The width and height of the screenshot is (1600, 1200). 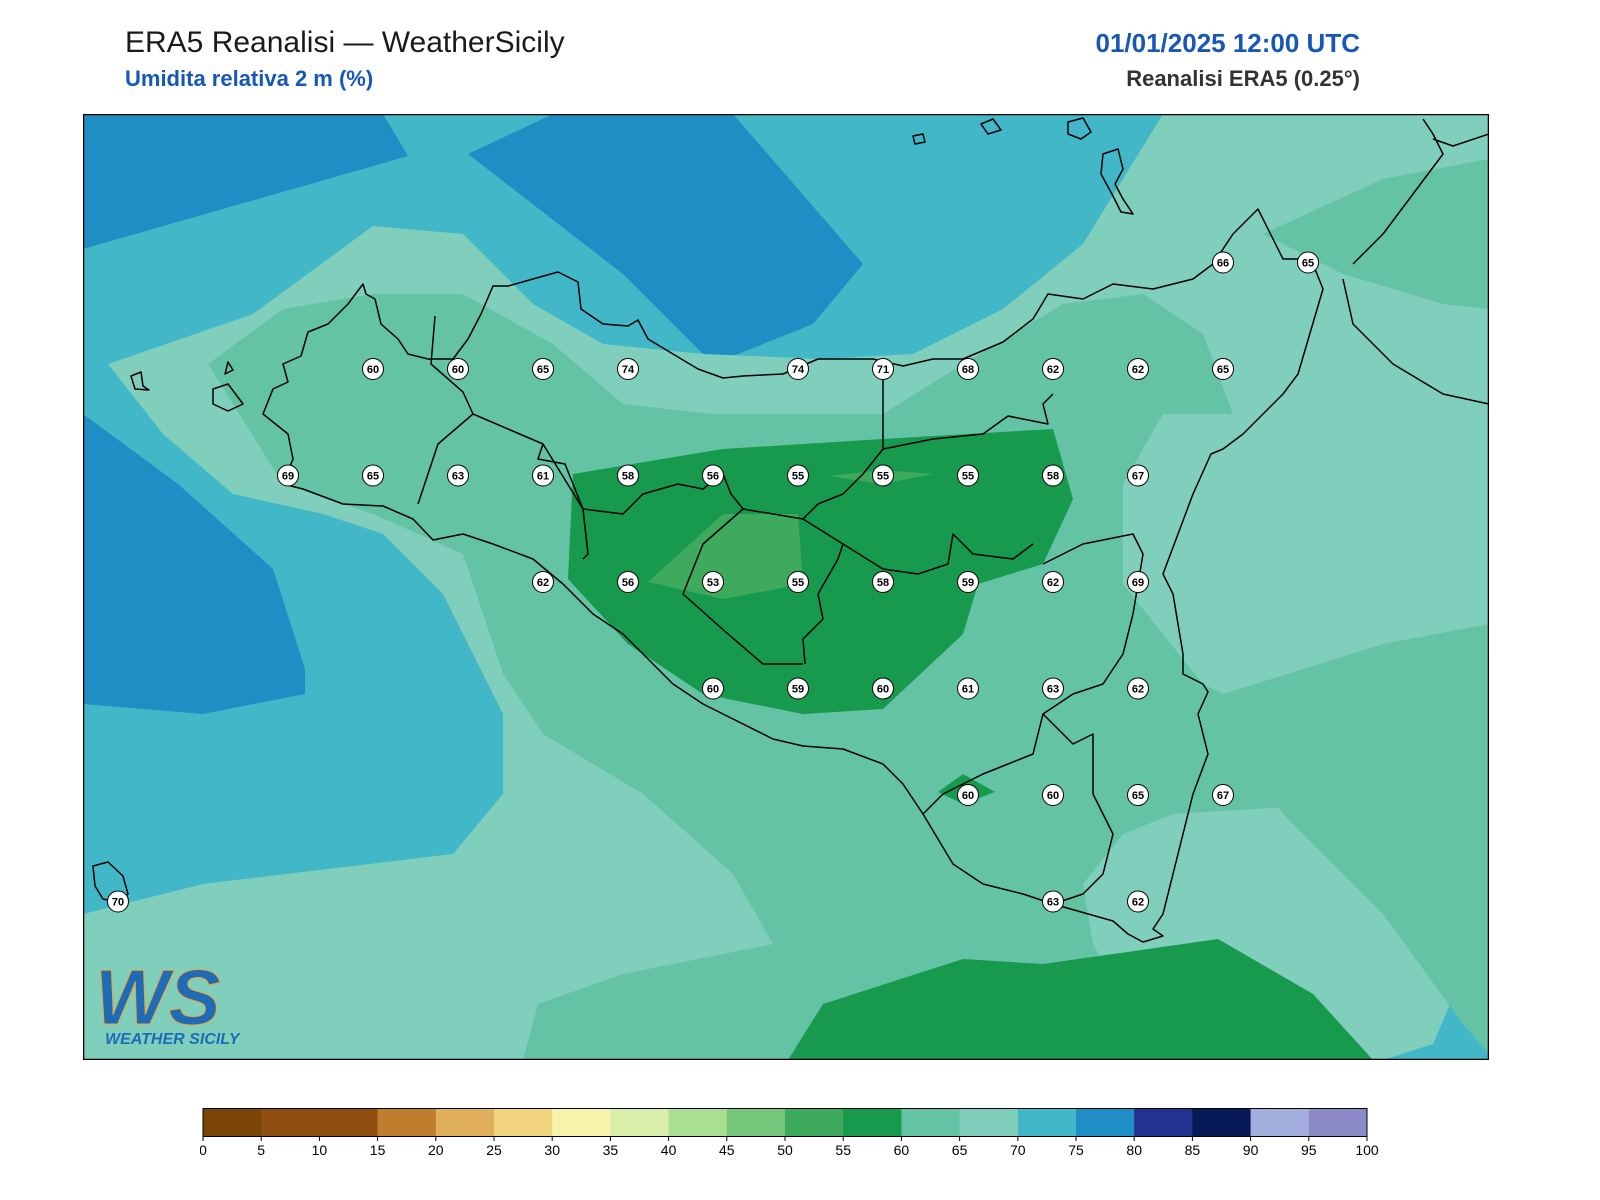 I want to click on colorbar-tick-label: 100, so click(x=1367, y=1150).